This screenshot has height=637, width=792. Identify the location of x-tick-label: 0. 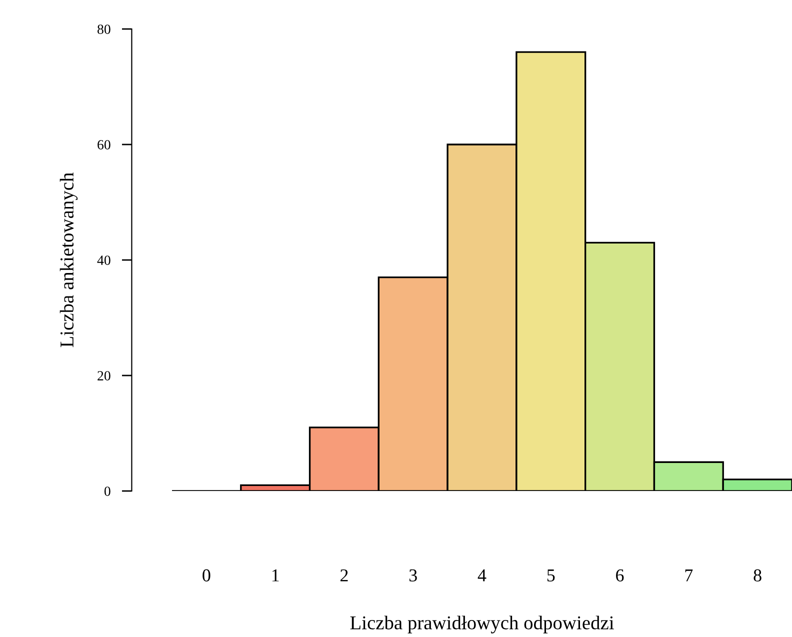
(206, 575).